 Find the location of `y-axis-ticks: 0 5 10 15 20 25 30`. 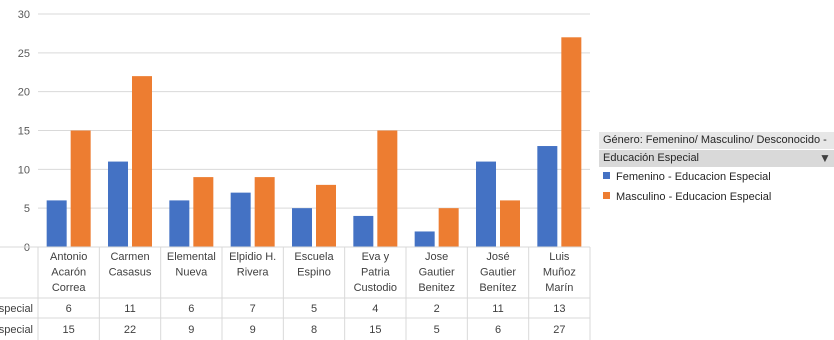

y-axis-ticks: 0 5 10 15 20 25 30 is located at coordinates (24, 131).